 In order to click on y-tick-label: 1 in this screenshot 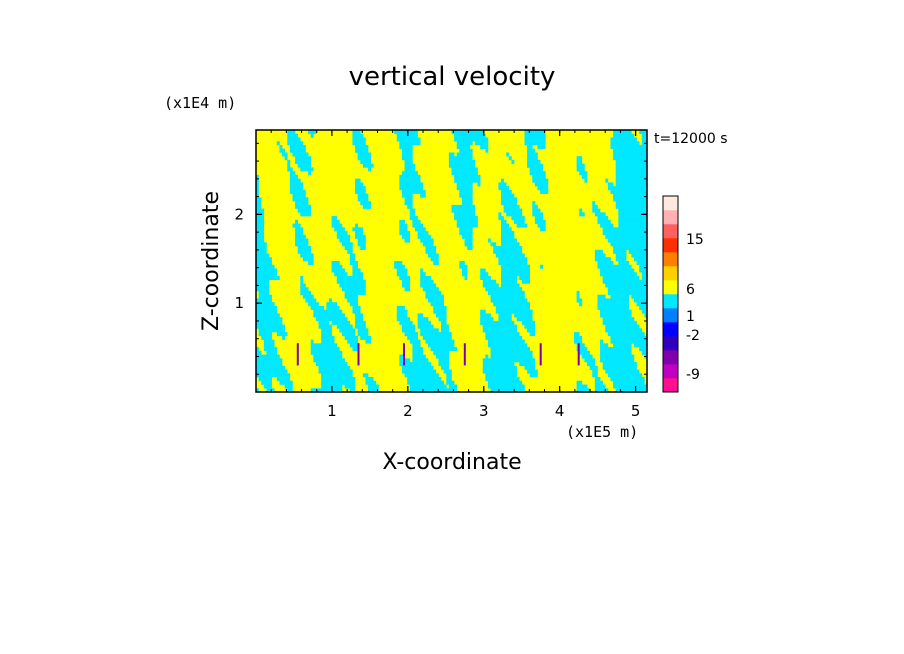, I will do `click(239, 303)`.